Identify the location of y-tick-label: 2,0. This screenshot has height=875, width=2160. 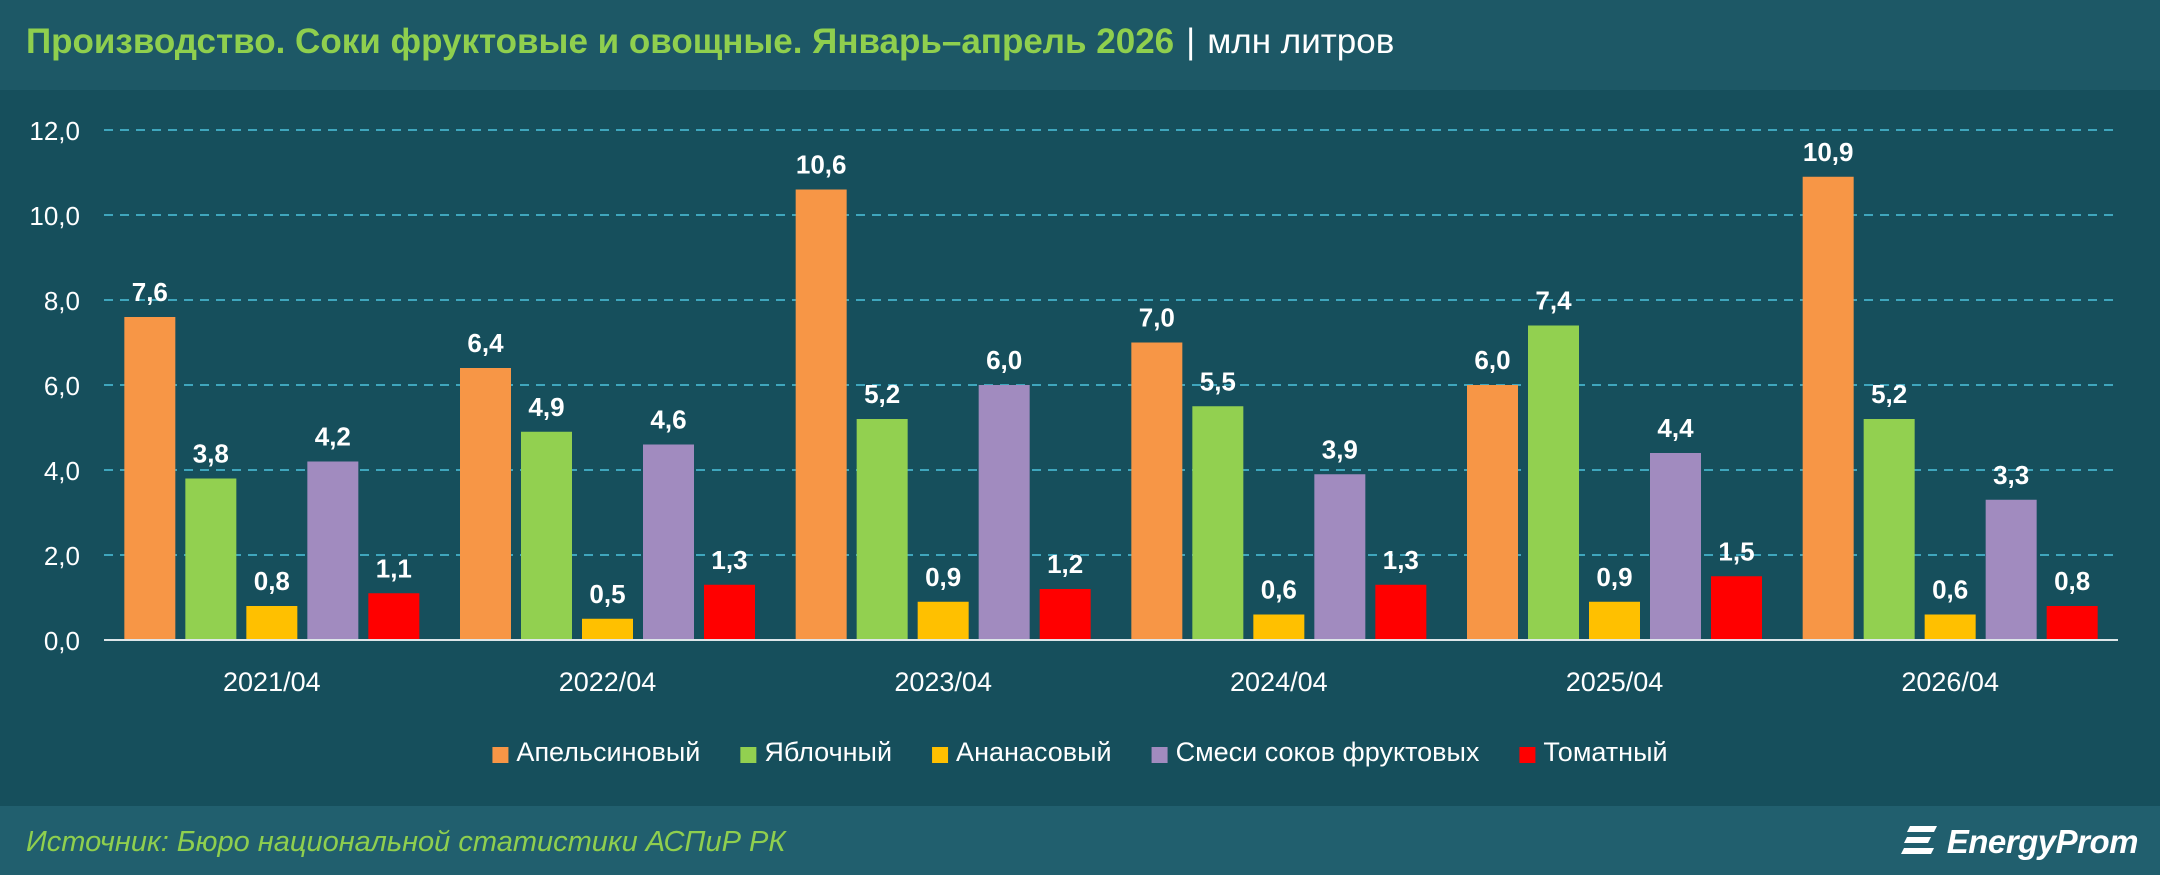
(62, 556).